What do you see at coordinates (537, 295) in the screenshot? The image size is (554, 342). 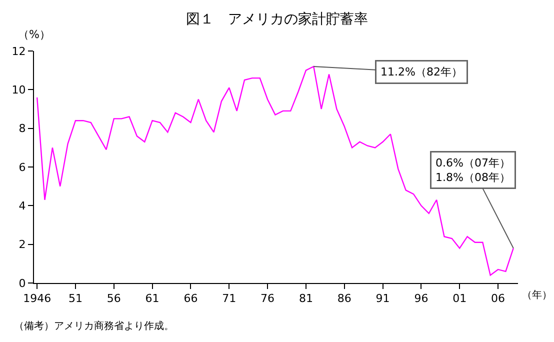 I see `x-axis-title: （年）` at bounding box center [537, 295].